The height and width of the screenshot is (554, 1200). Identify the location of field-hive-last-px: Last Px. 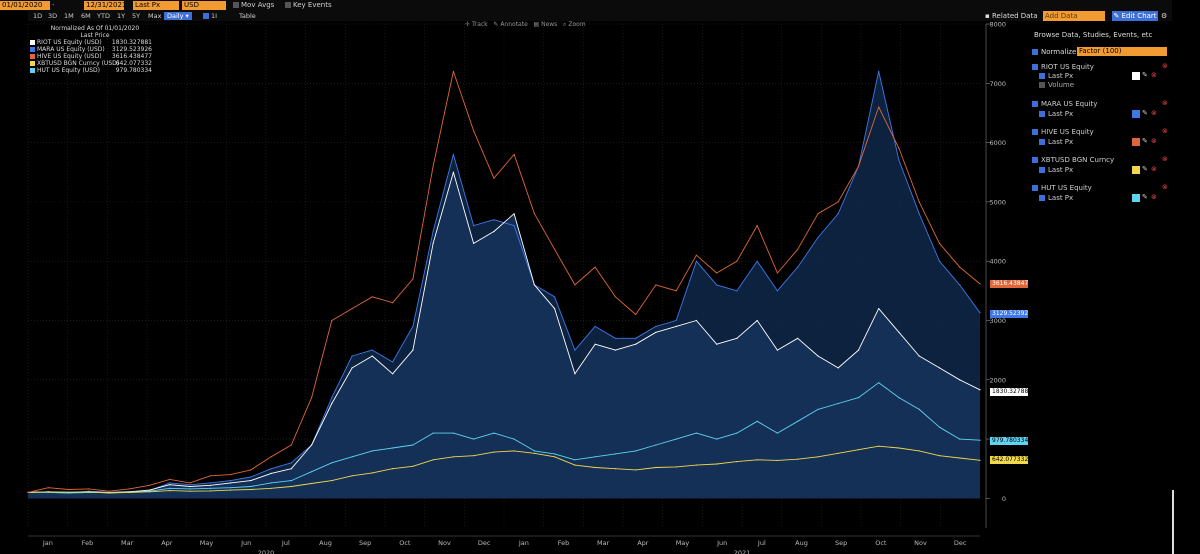
(1056, 142).